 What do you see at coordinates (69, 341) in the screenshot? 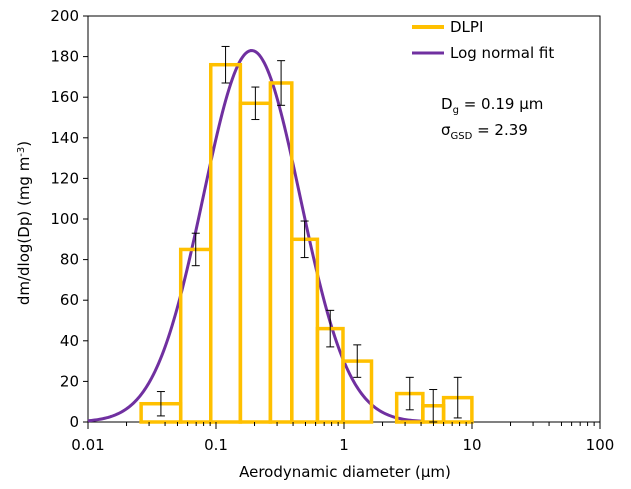
I see `y-tick-label: 40` at bounding box center [69, 341].